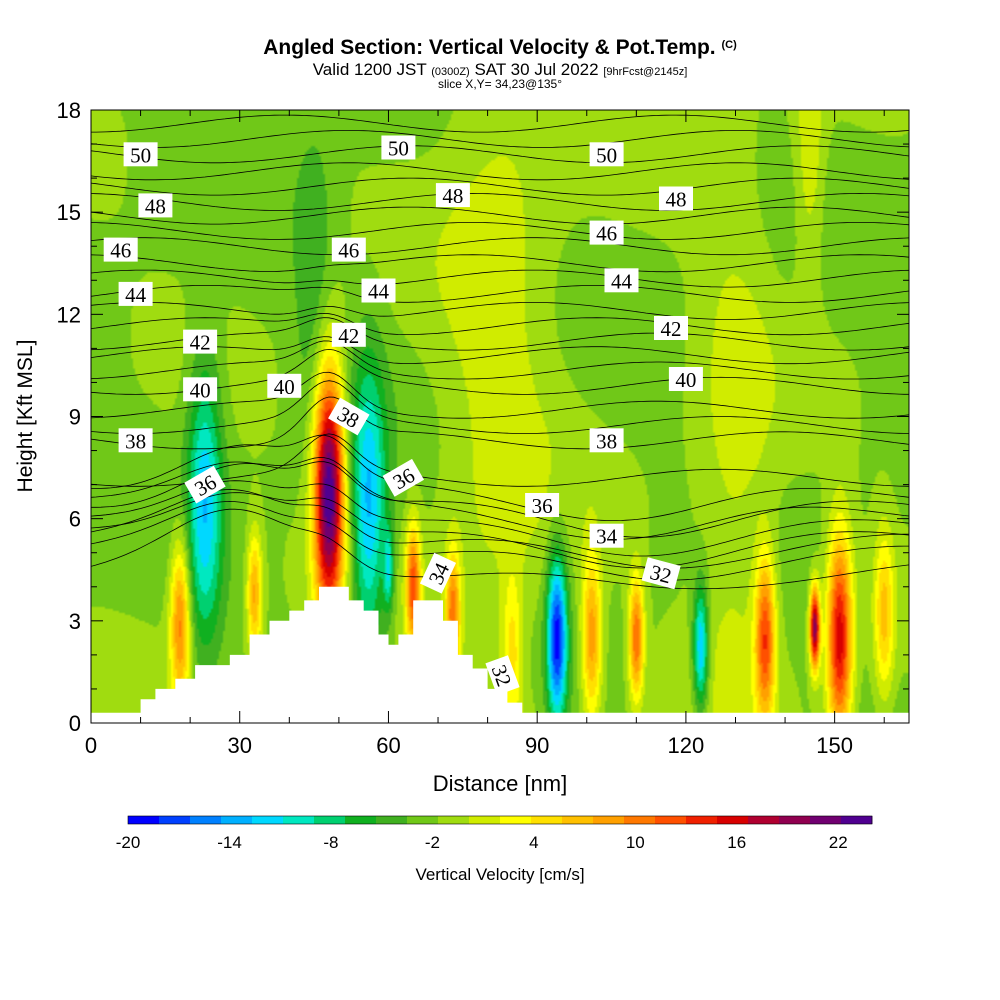  Describe the element at coordinates (69, 314) in the screenshot. I see `y-tick-label: 12` at that location.